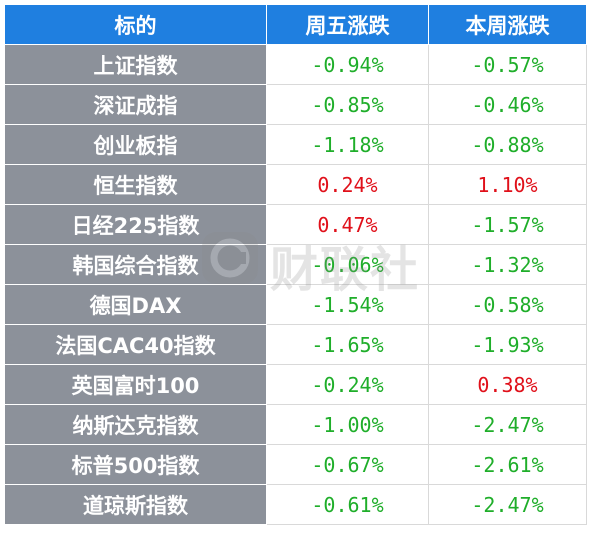 The image size is (591, 533). Describe the element at coordinates (507, 304) in the screenshot. I see `week-change-value: -0.58%` at that location.